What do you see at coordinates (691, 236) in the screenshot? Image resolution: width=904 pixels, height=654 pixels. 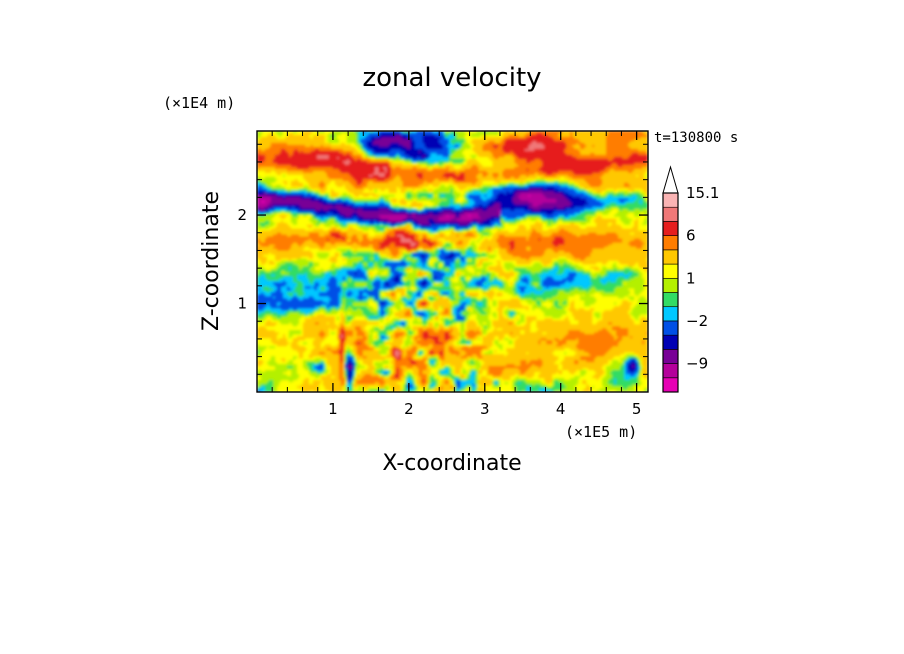 I see `colorbar-label: 6` at bounding box center [691, 236].